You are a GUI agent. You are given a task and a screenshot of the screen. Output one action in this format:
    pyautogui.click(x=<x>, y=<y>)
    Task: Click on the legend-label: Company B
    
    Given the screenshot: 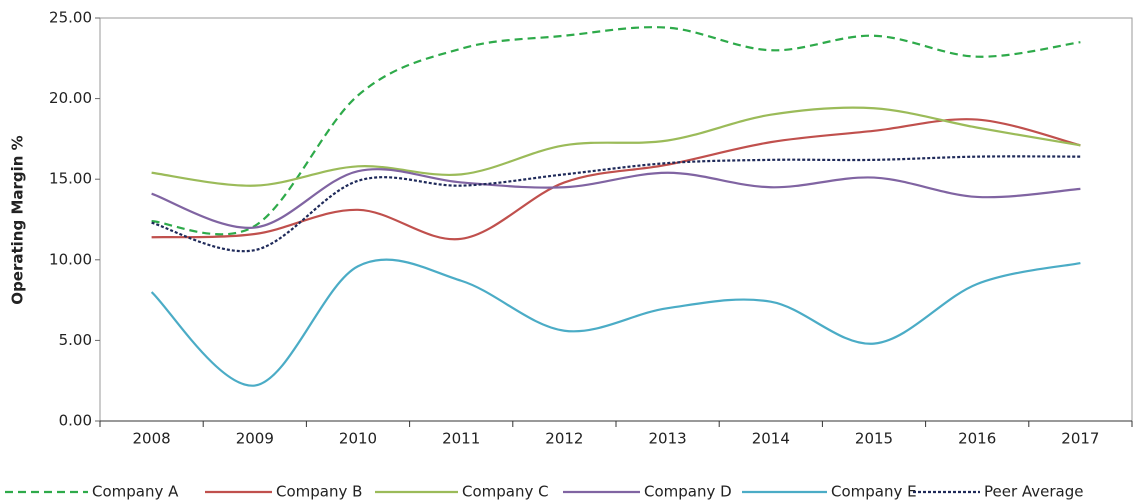 What is the action you would take?
    pyautogui.click(x=319, y=492)
    